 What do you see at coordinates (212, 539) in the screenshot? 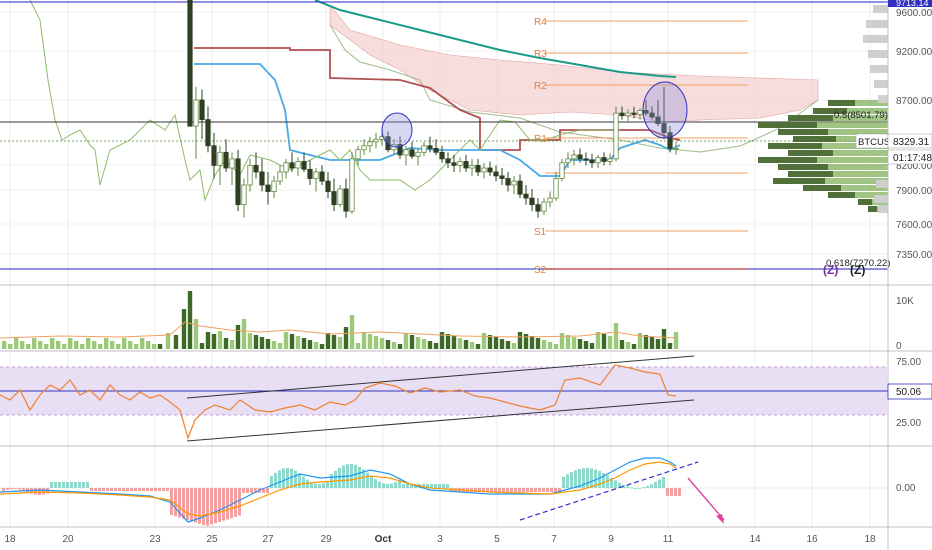
I see `x-label-25: 25` at bounding box center [212, 539].